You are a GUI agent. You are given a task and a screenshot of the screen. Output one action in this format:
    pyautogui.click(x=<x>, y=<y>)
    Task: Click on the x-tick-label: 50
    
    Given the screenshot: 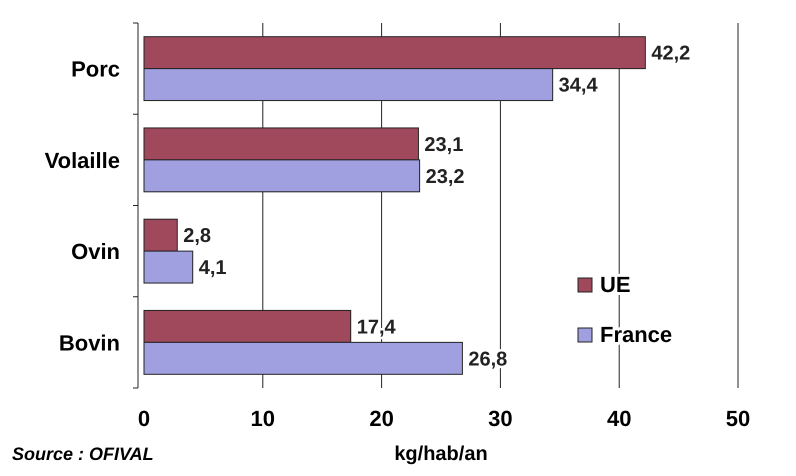 What is the action you would take?
    pyautogui.click(x=738, y=418)
    